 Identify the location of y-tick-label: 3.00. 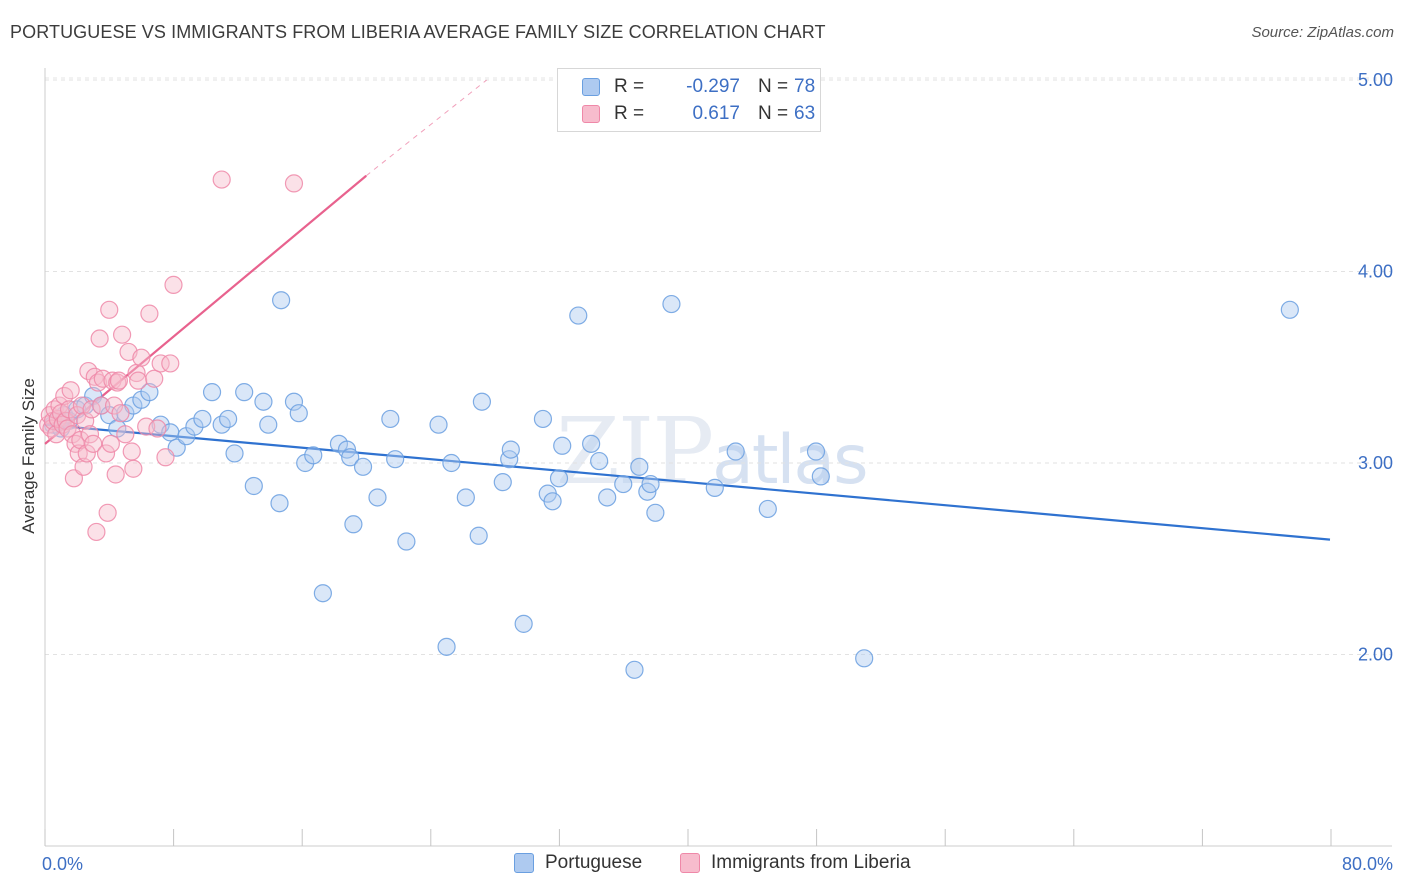
(1375, 463).